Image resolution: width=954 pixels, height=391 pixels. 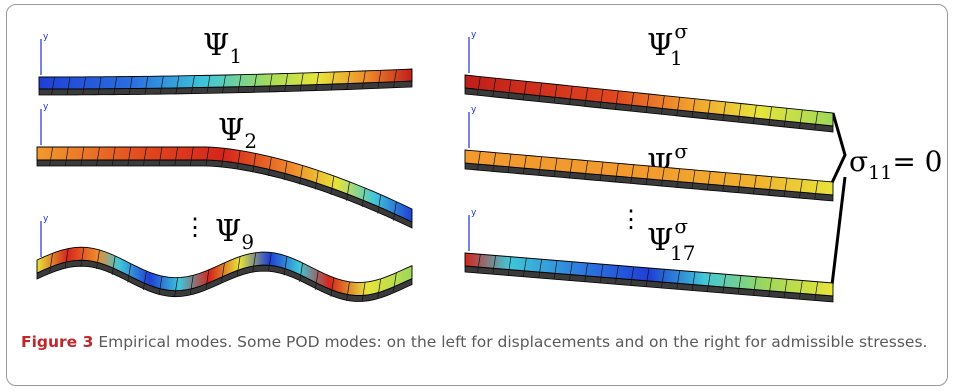 I want to click on constraint-sub: 11, so click(x=880, y=173).